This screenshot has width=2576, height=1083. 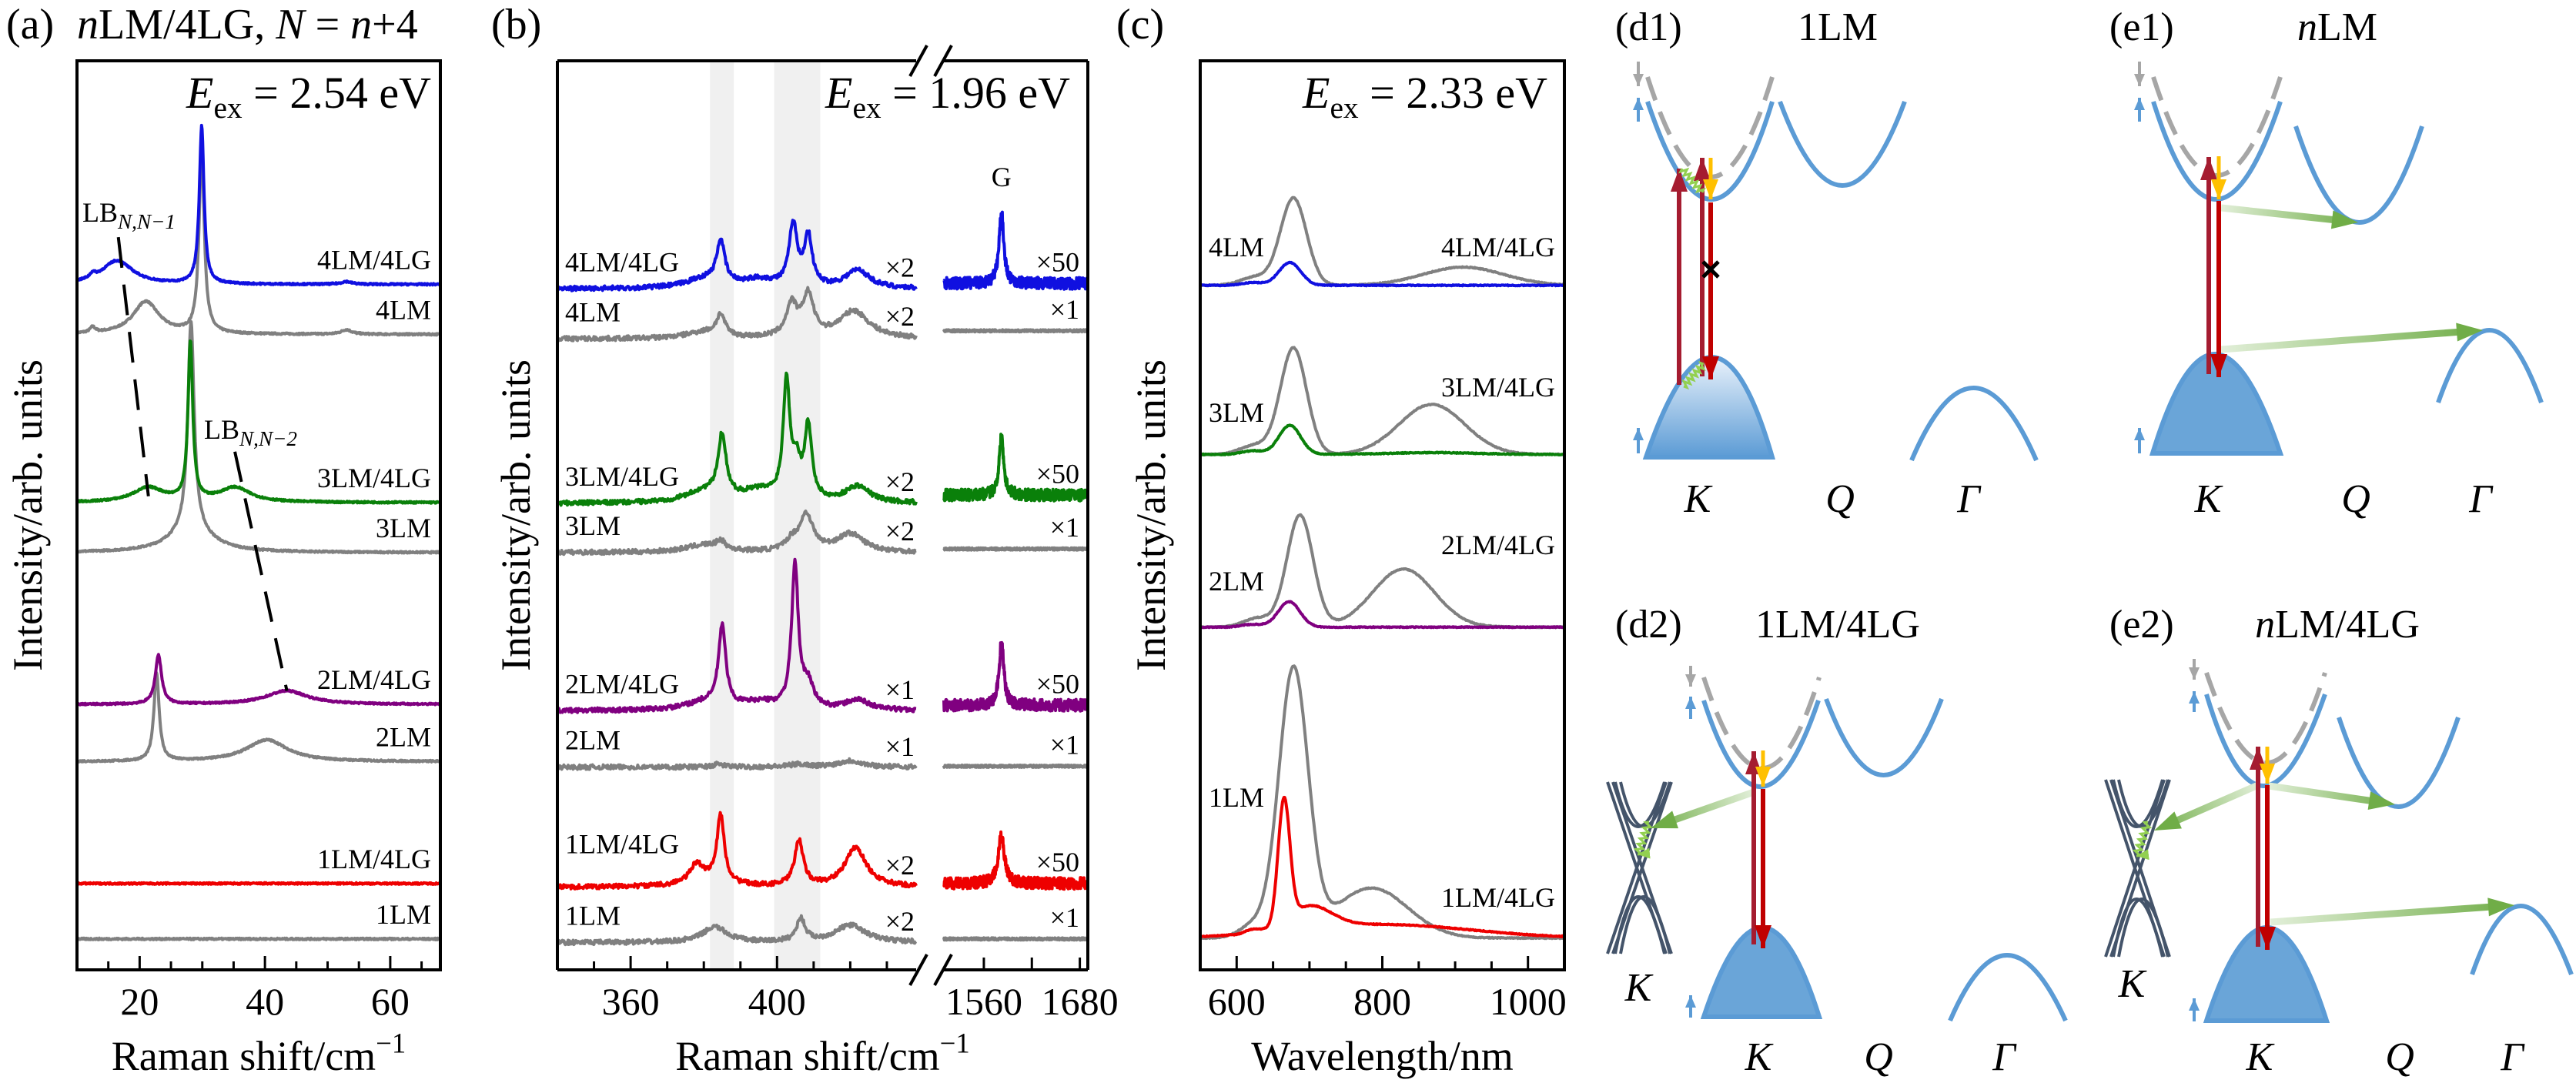 What do you see at coordinates (265, 1001) in the screenshot?
I see `x-tick-label: 40` at bounding box center [265, 1001].